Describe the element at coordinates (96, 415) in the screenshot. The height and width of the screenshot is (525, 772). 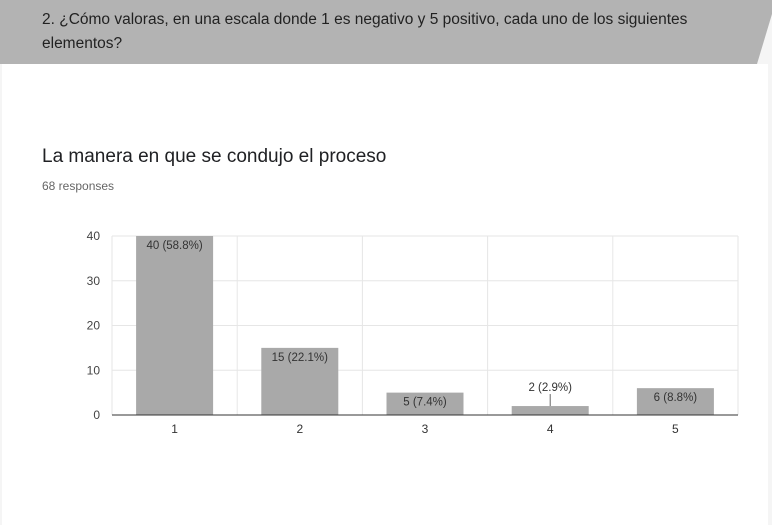
I see `y-tick-label: 0` at that location.